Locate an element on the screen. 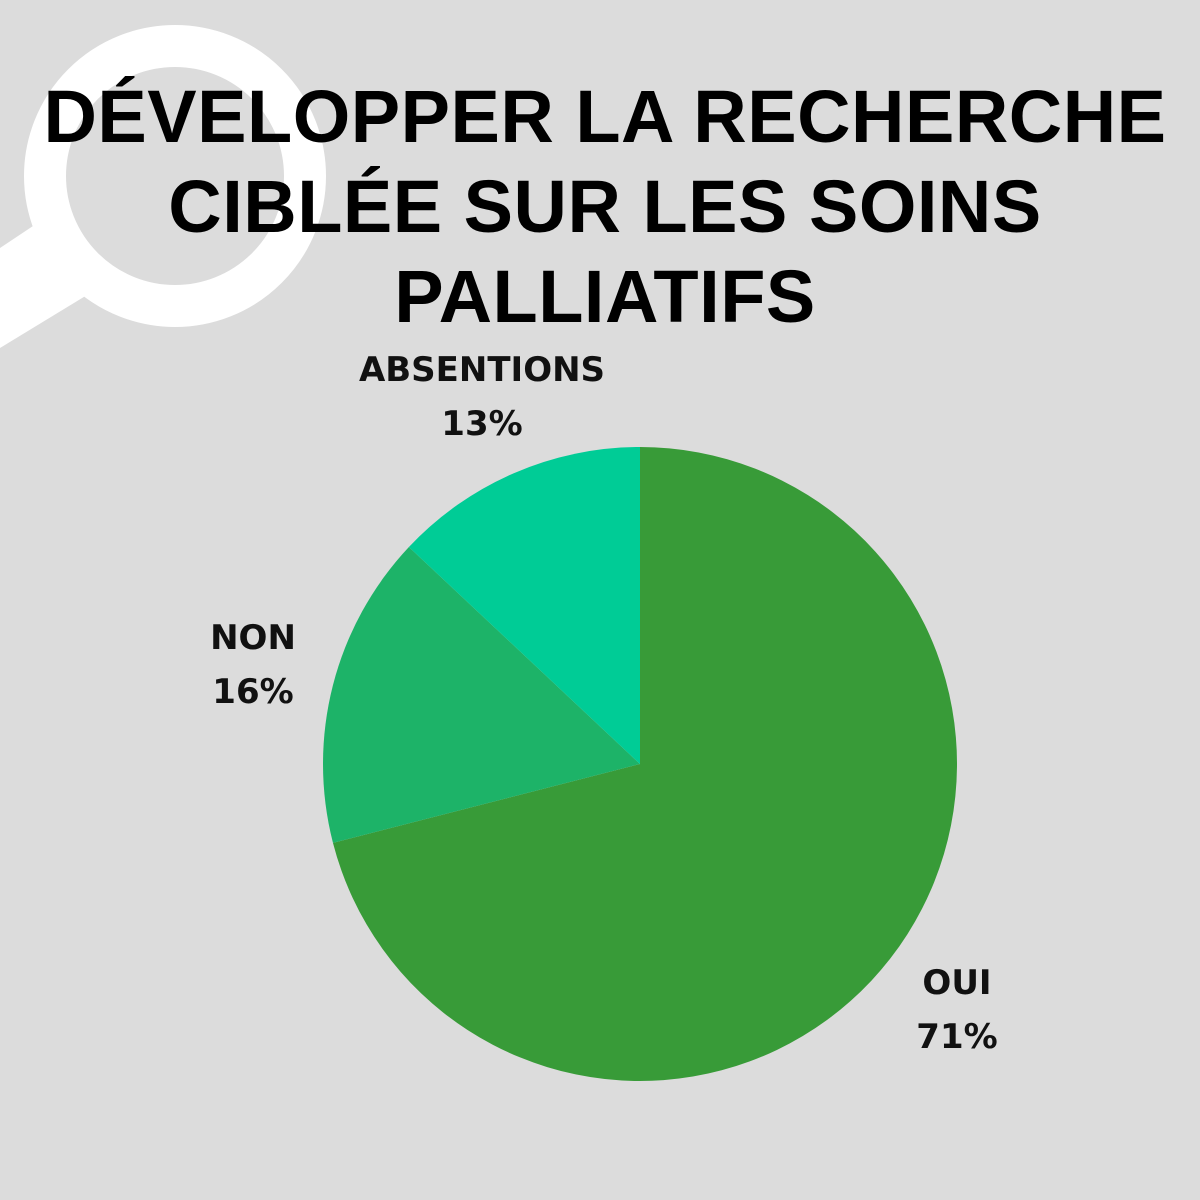 The height and width of the screenshot is (1200, 1200). title-line: PALLIATIFS is located at coordinates (605, 296).